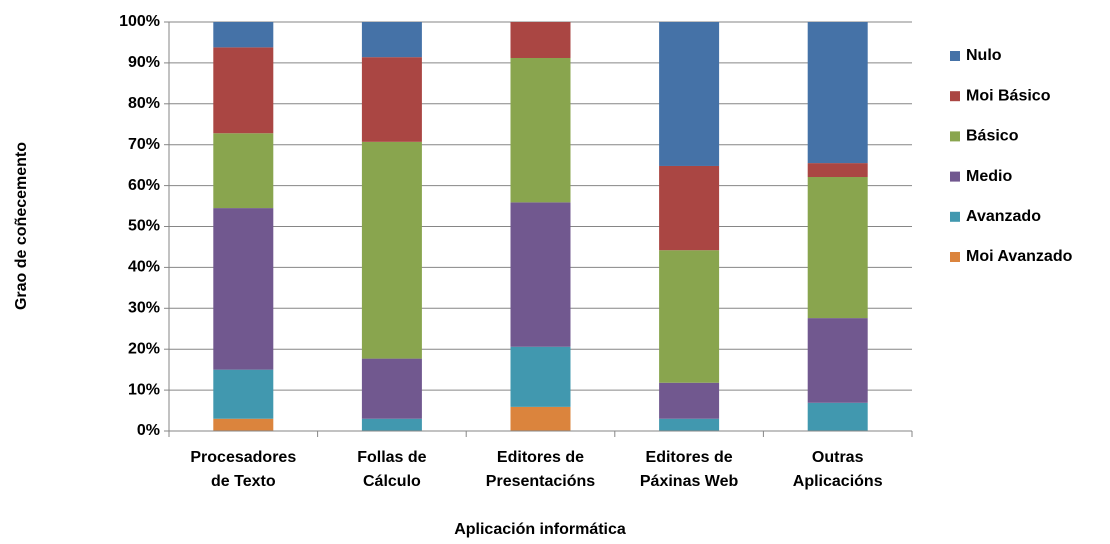  What do you see at coordinates (689, 469) in the screenshot?
I see `x-tick-label: Editores de Páxinas Web` at bounding box center [689, 469].